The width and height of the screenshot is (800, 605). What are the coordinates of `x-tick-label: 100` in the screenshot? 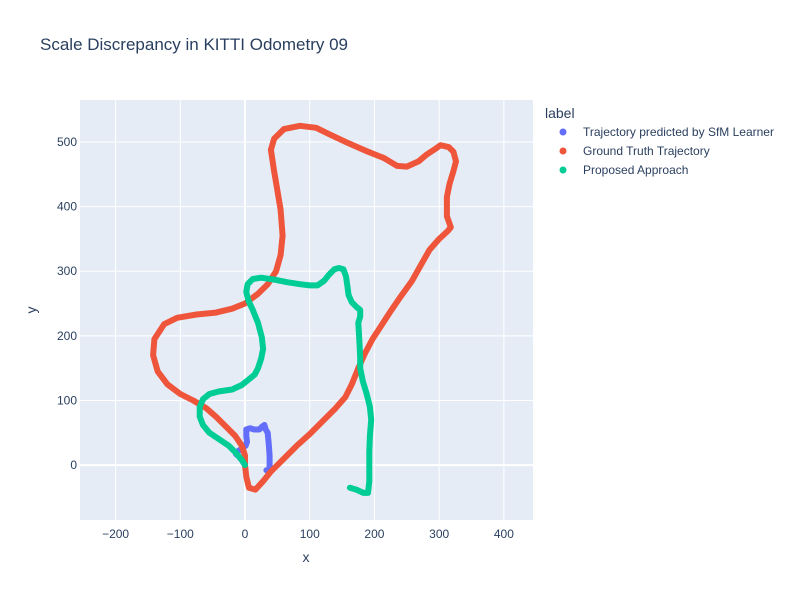 It's located at (310, 534).